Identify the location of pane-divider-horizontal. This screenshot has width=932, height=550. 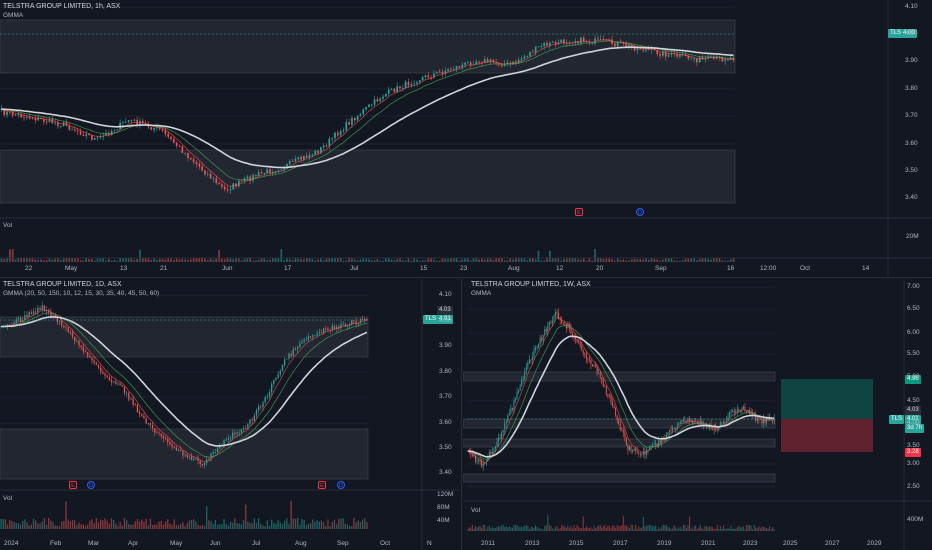
(466, 277).